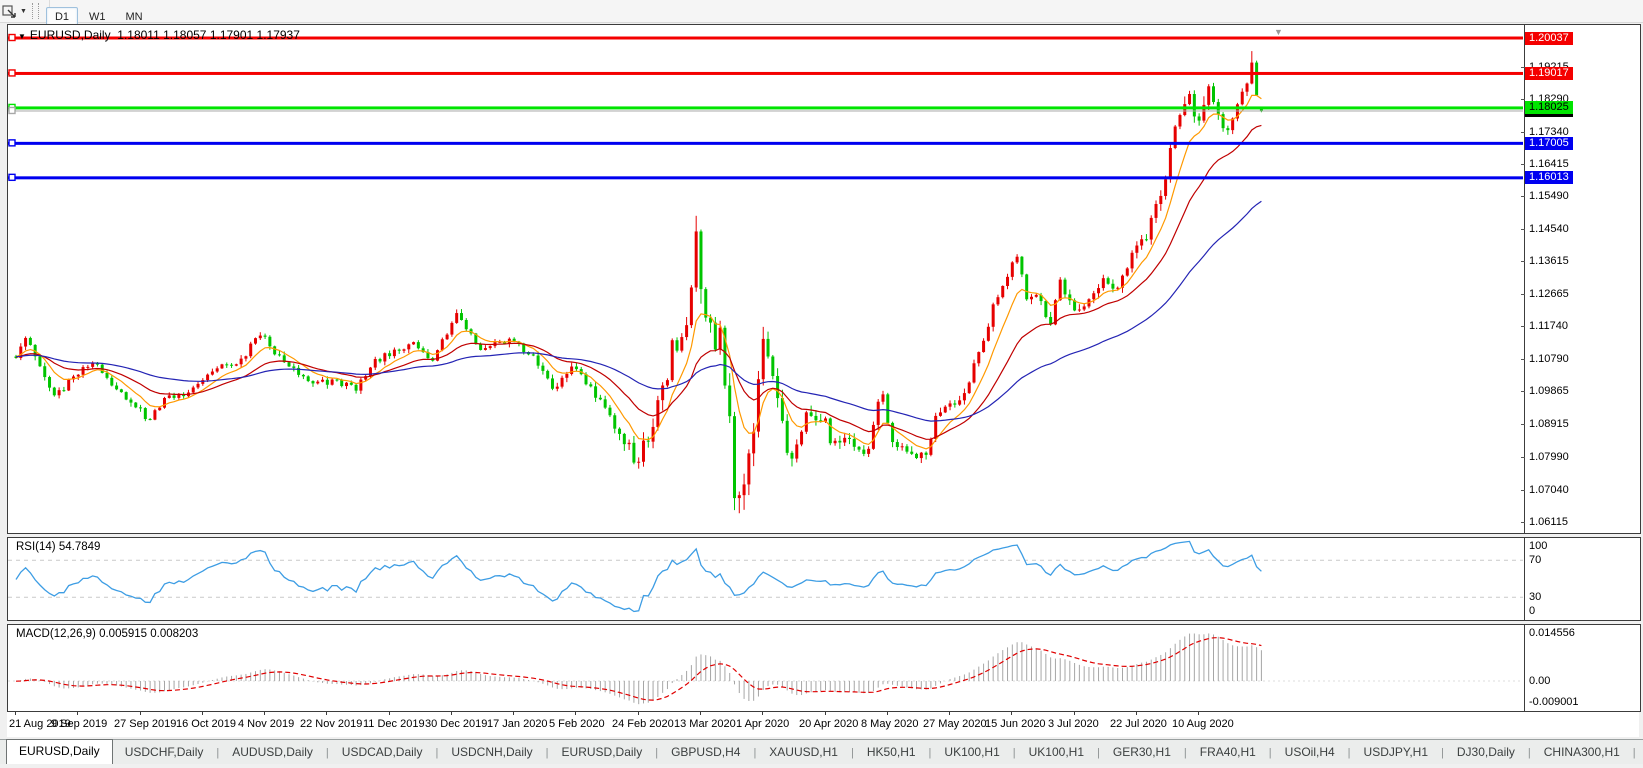 The height and width of the screenshot is (768, 1643). I want to click on chart-tab-fra40-h1: FRA40,H1, so click(1227, 752).